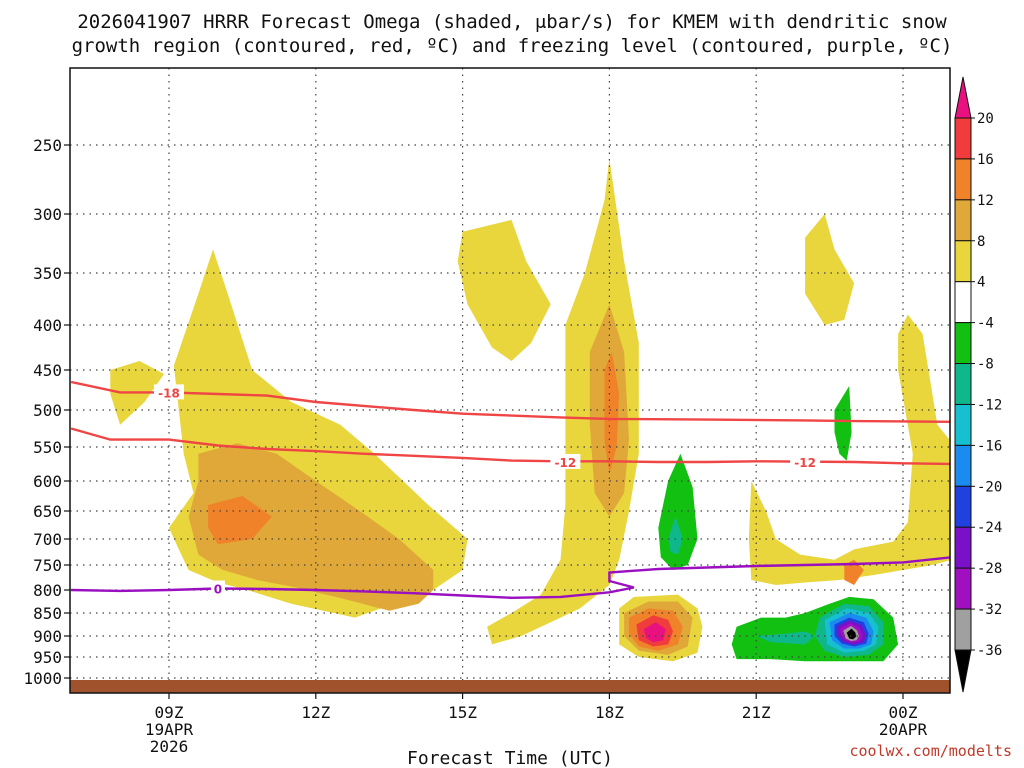 The image size is (1024, 768). I want to click on contour-label-dgz-top-18: -18, so click(169, 393).